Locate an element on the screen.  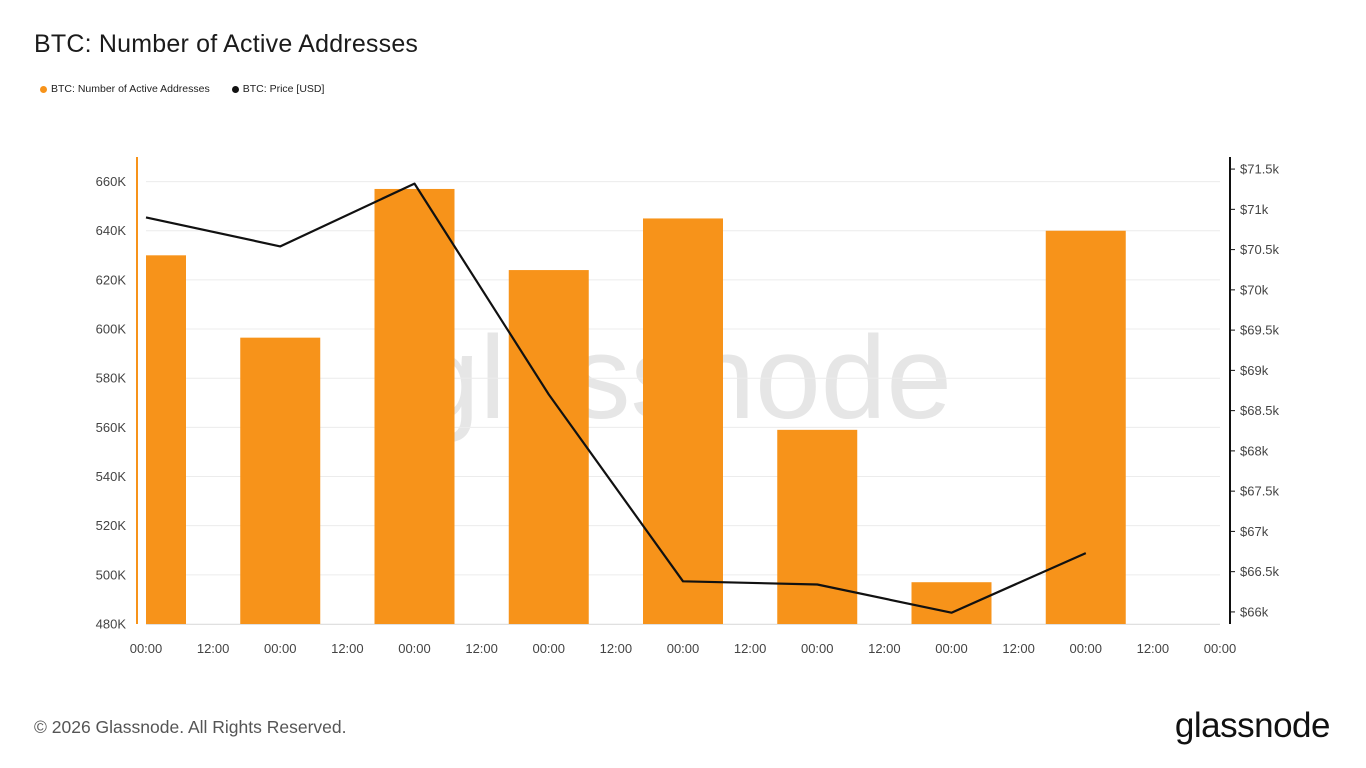
y-left-tick-label: 640K is located at coordinates (111, 230).